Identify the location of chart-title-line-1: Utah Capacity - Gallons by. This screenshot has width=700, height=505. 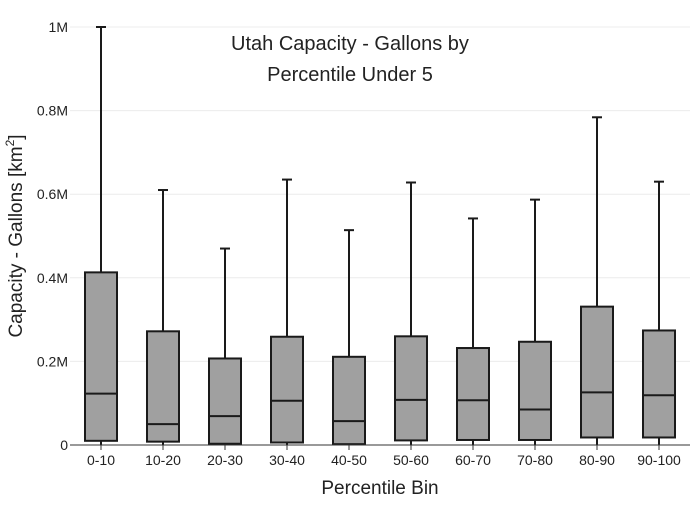
(350, 44).